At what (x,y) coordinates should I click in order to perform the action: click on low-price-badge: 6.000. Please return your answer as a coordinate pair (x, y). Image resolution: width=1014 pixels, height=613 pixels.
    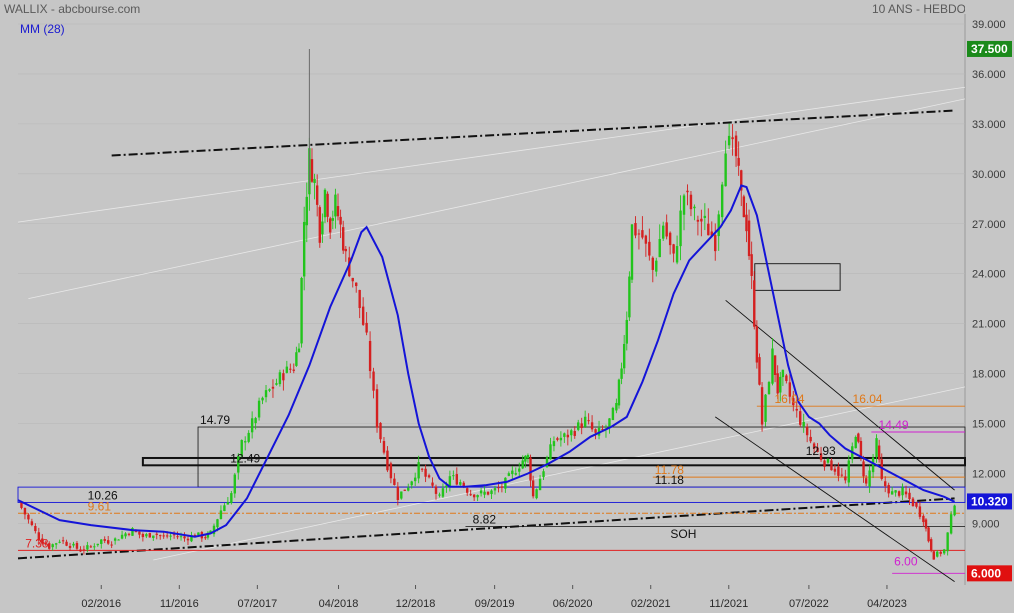
    Looking at the image, I should click on (986, 573).